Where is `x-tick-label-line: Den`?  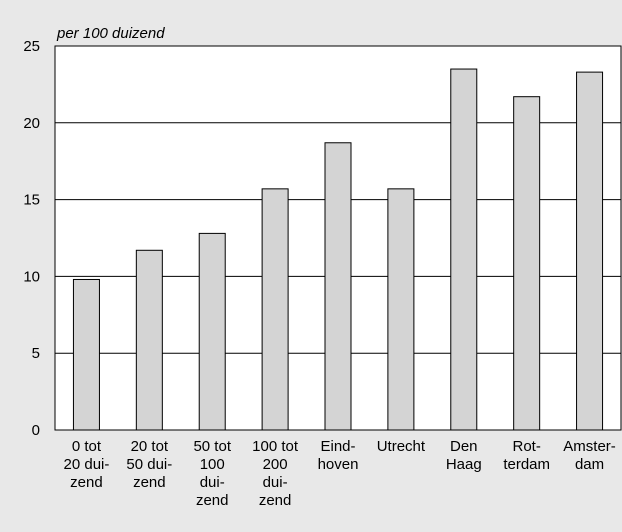 x-tick-label-line: Den is located at coordinates (464, 446).